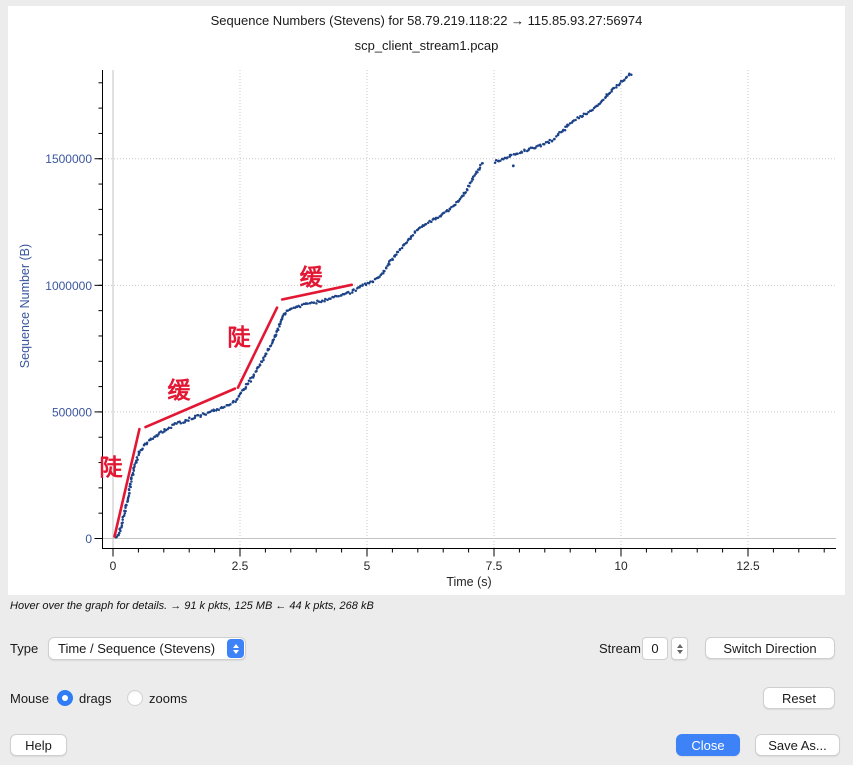 This screenshot has height=765, width=853. What do you see at coordinates (655, 648) in the screenshot?
I see `stream-number-input: 0` at bounding box center [655, 648].